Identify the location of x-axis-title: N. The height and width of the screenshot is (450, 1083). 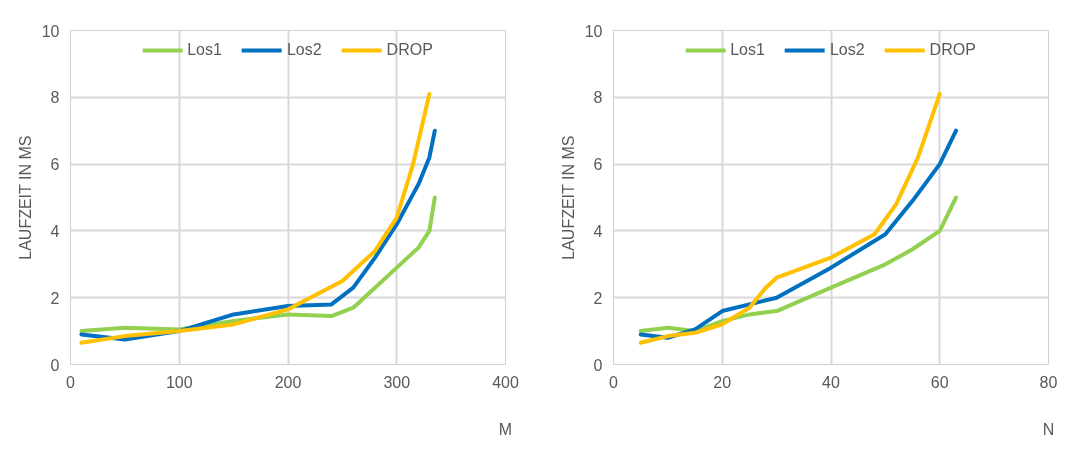
(1048, 429).